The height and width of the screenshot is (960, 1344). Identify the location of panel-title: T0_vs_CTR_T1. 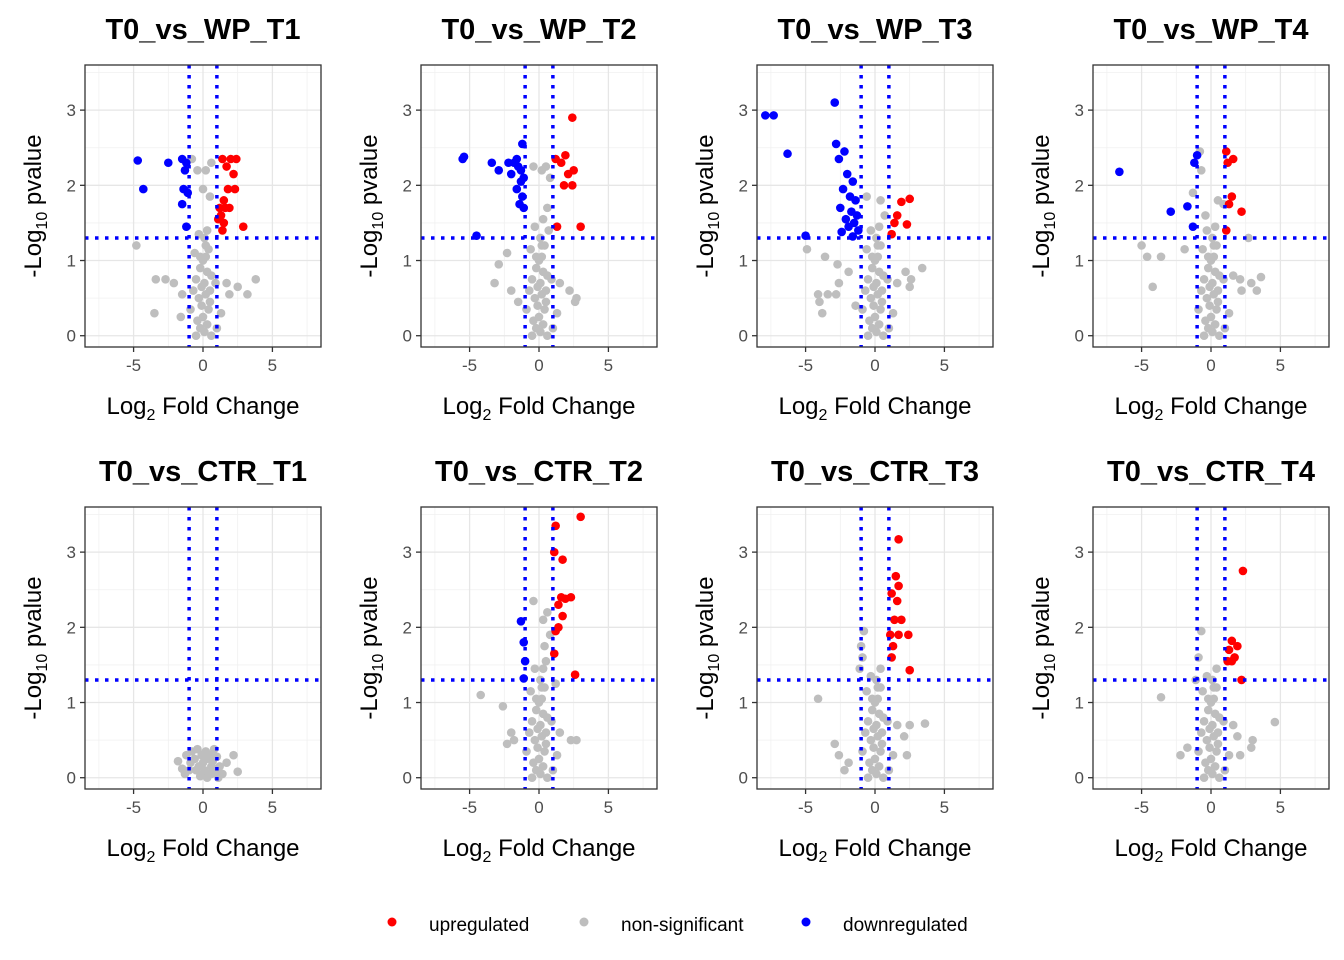
(203, 472).